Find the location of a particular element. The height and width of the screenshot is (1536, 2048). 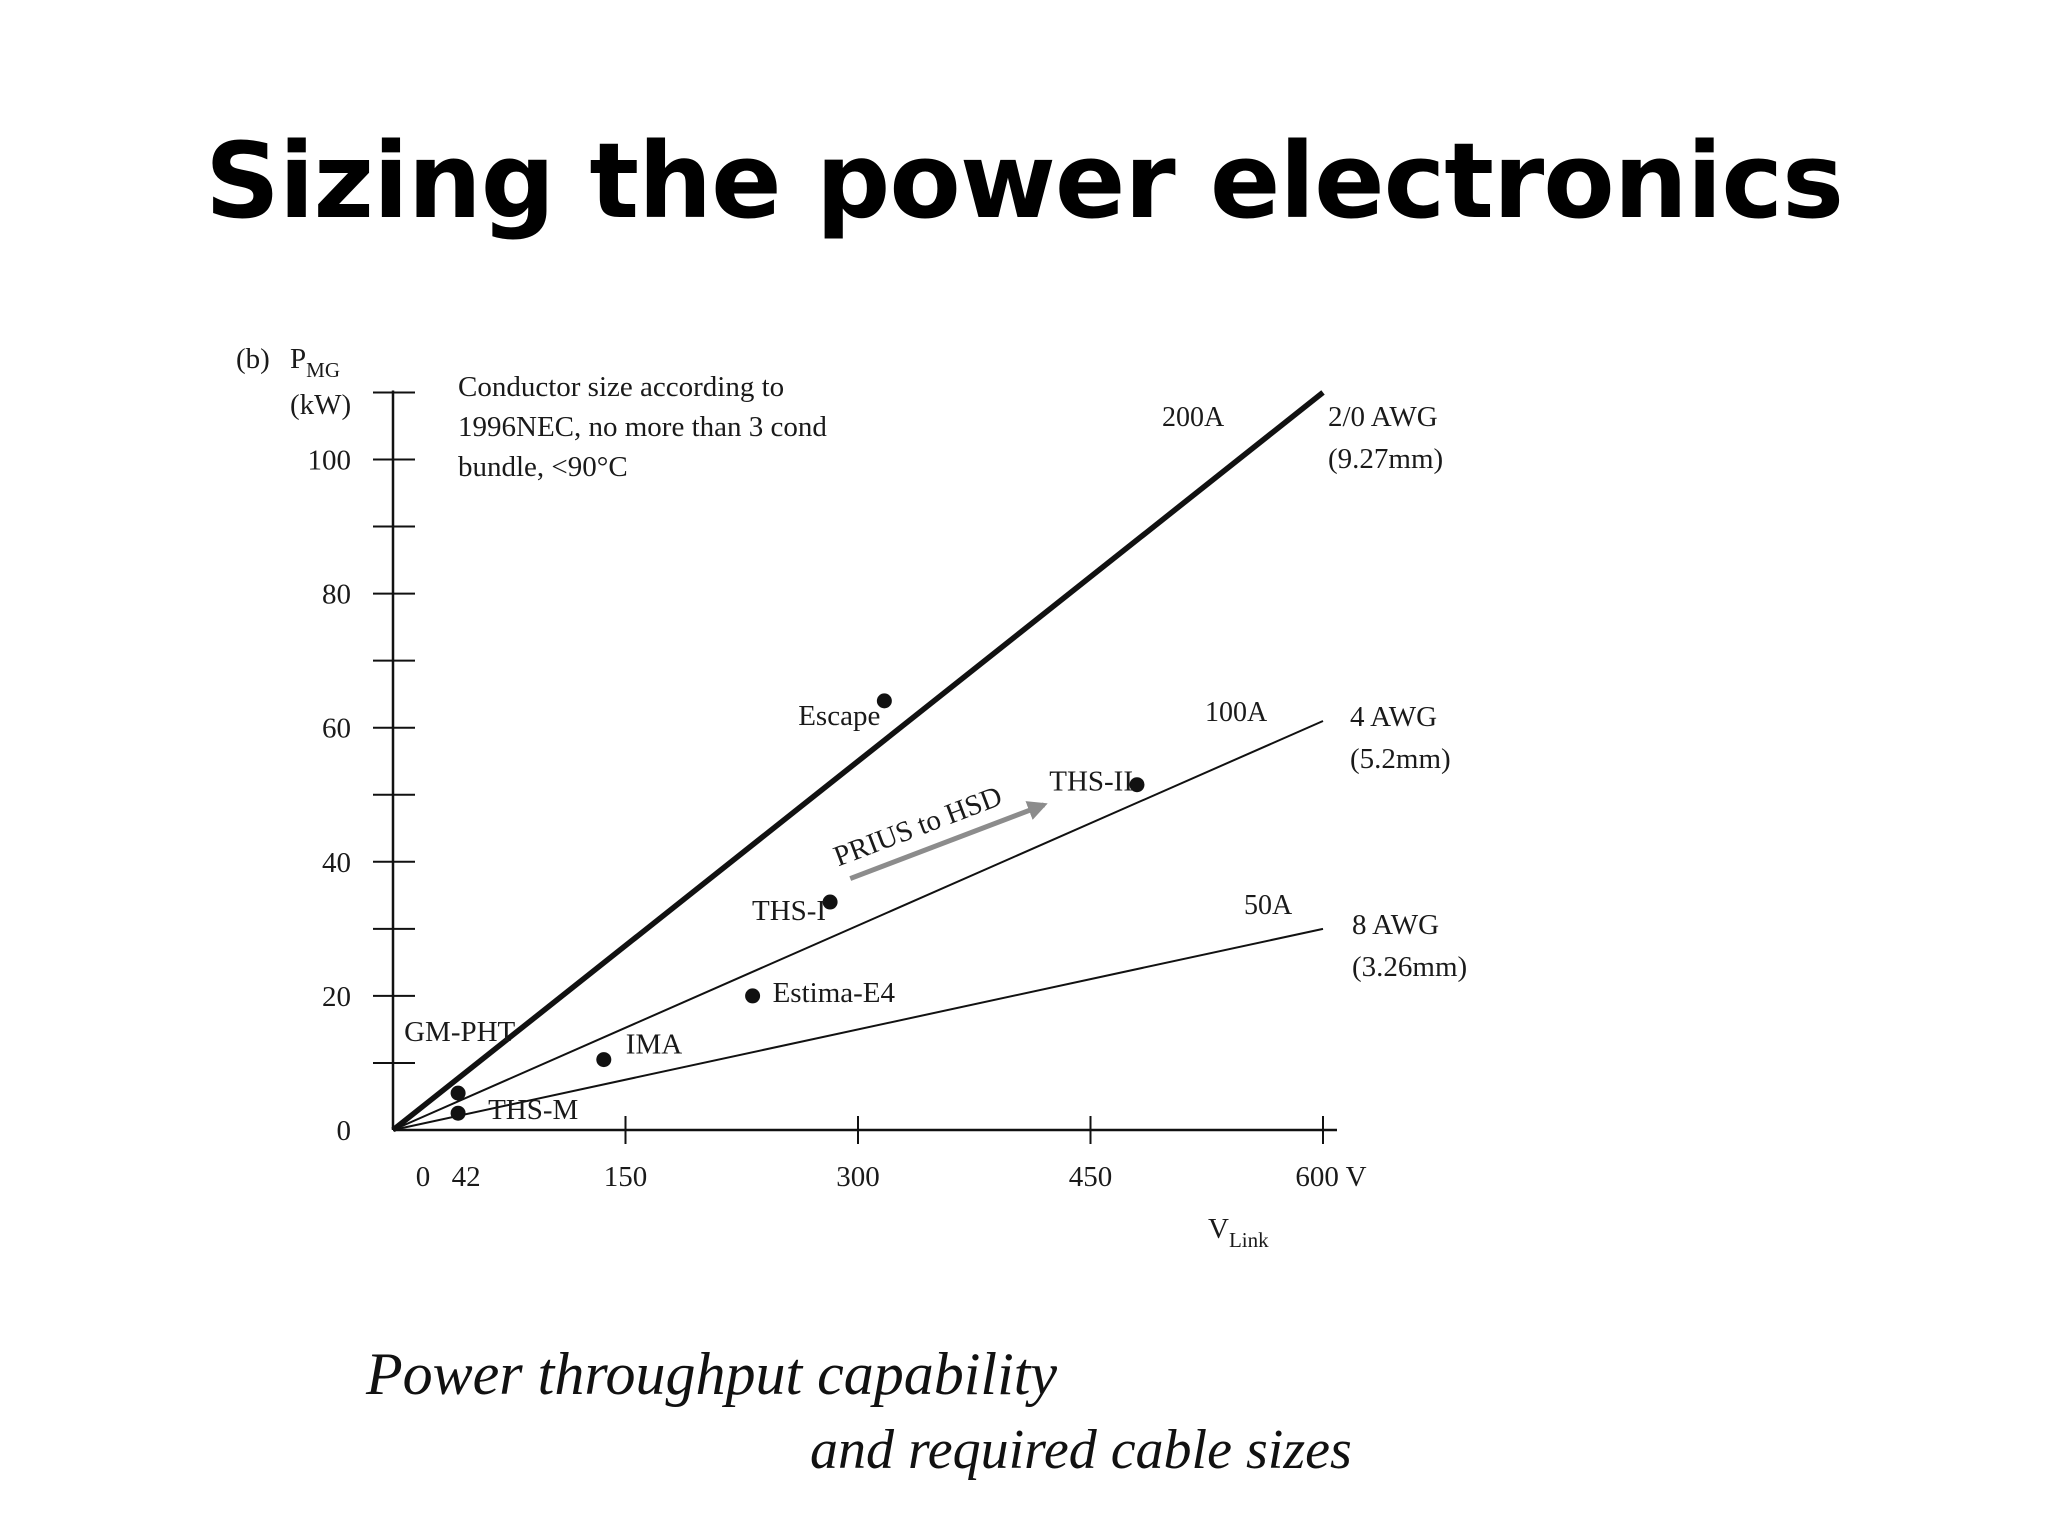

y-tick-label: 80 is located at coordinates (336, 595).